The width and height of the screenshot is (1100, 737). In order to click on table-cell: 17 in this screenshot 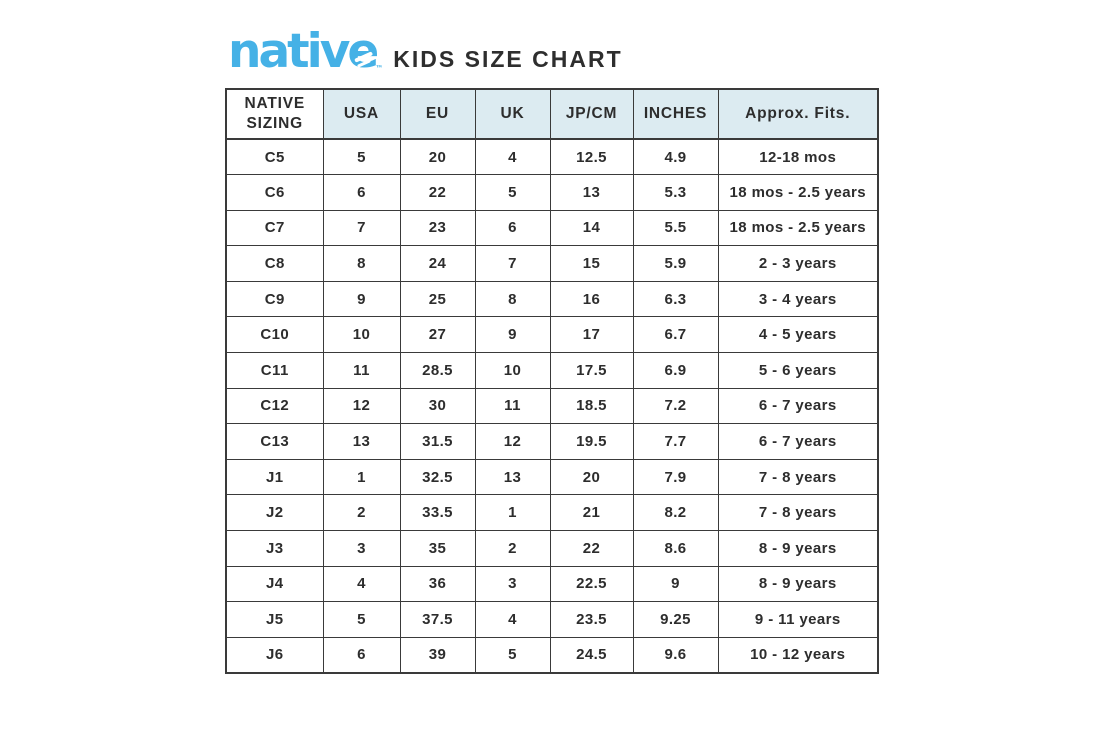, I will do `click(591, 335)`.